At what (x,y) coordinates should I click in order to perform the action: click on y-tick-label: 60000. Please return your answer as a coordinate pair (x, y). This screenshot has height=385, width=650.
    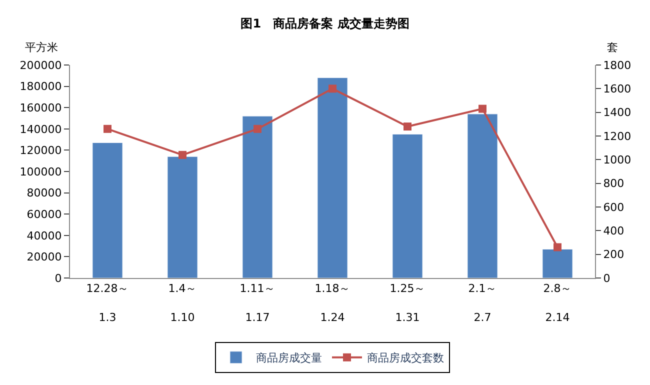
    Looking at the image, I should click on (44, 214).